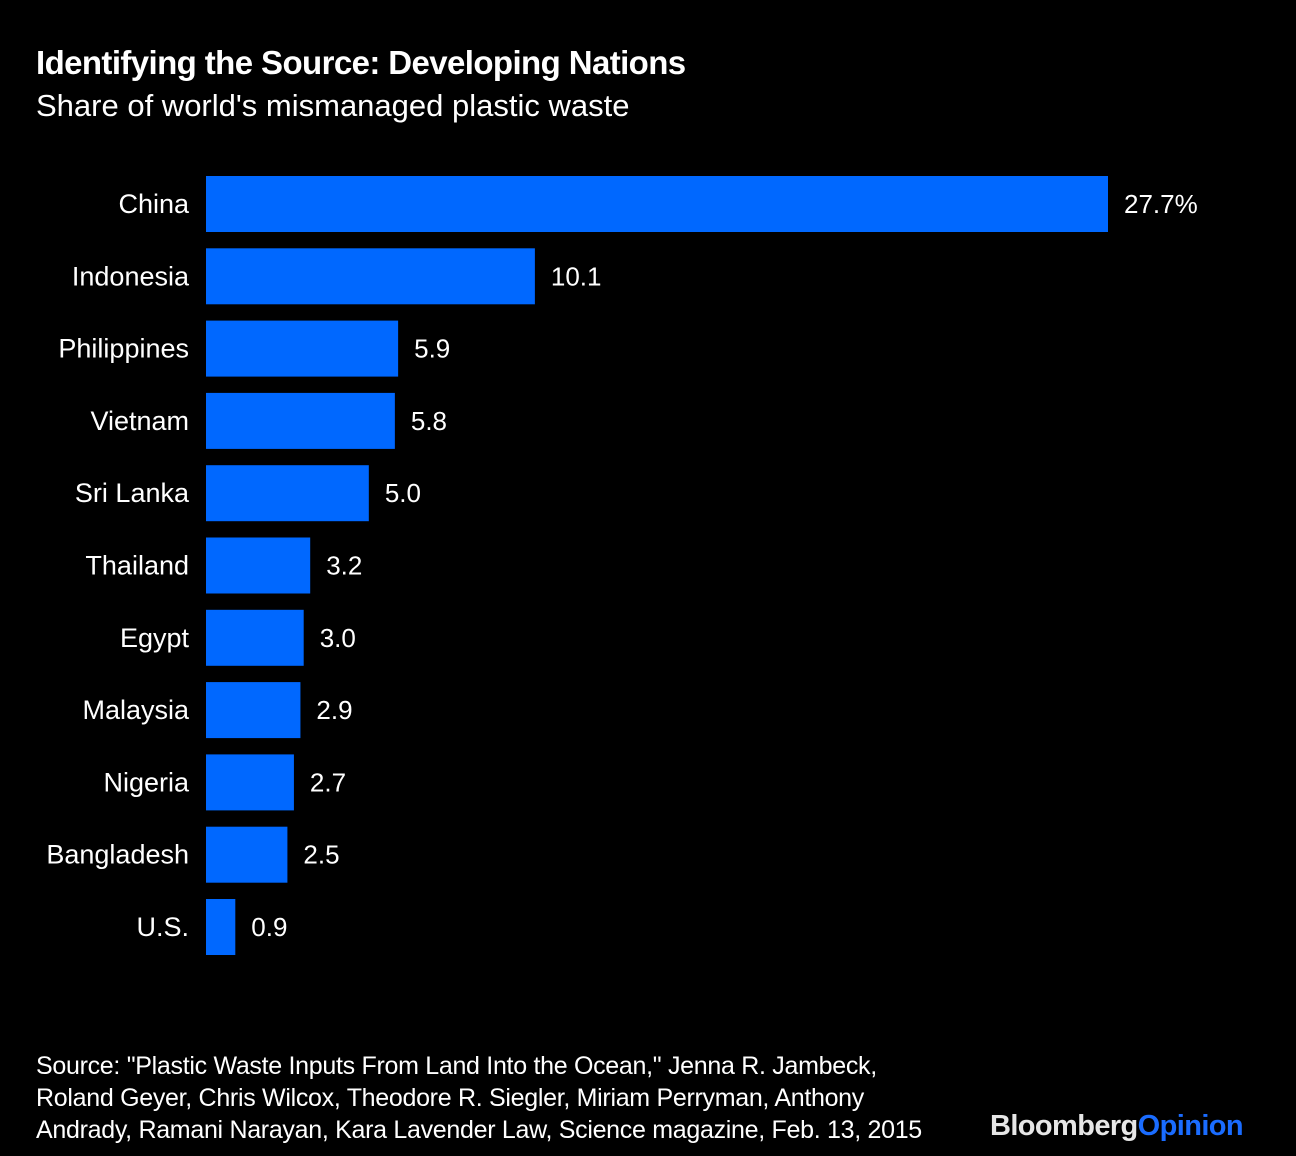 This screenshot has width=1296, height=1156. I want to click on bar-sri-lanka, so click(287, 493).